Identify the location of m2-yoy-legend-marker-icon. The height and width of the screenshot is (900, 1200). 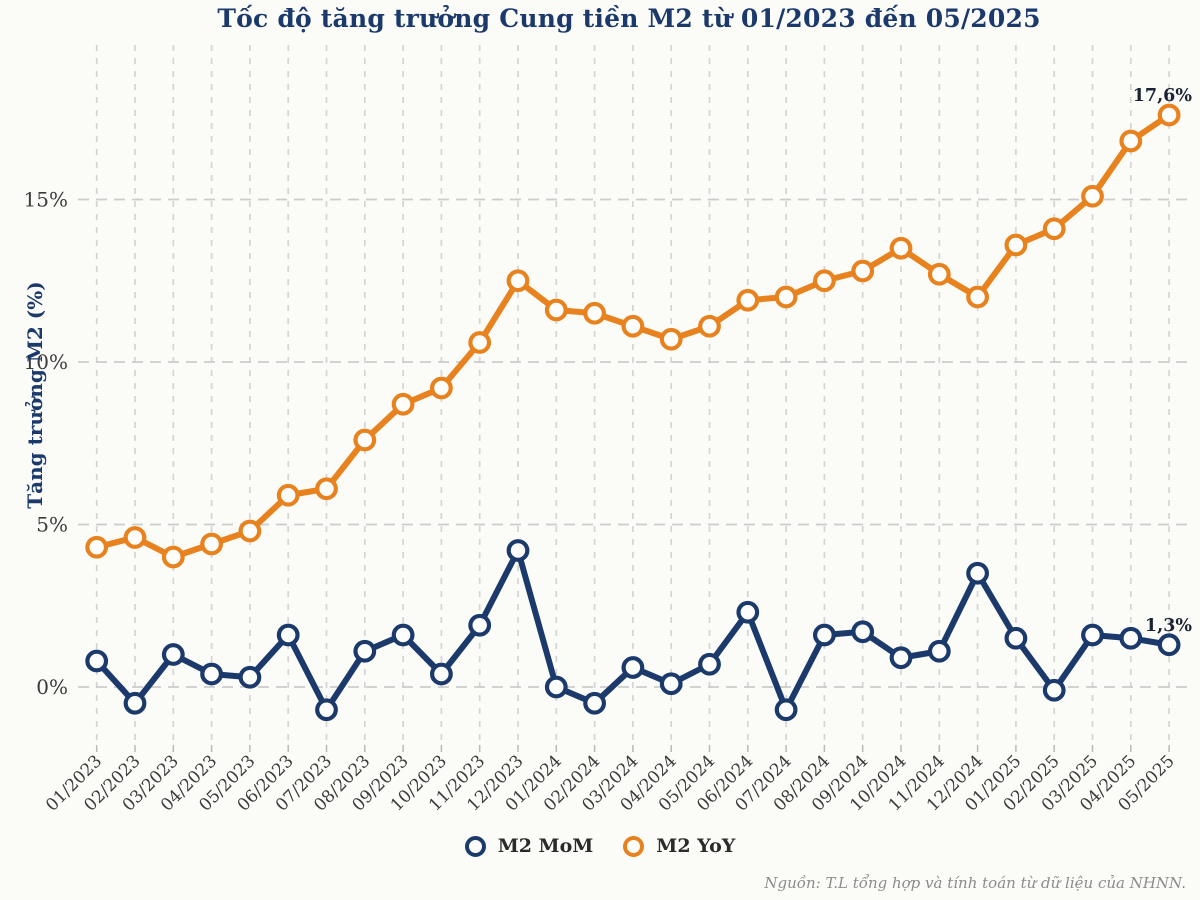
(634, 846).